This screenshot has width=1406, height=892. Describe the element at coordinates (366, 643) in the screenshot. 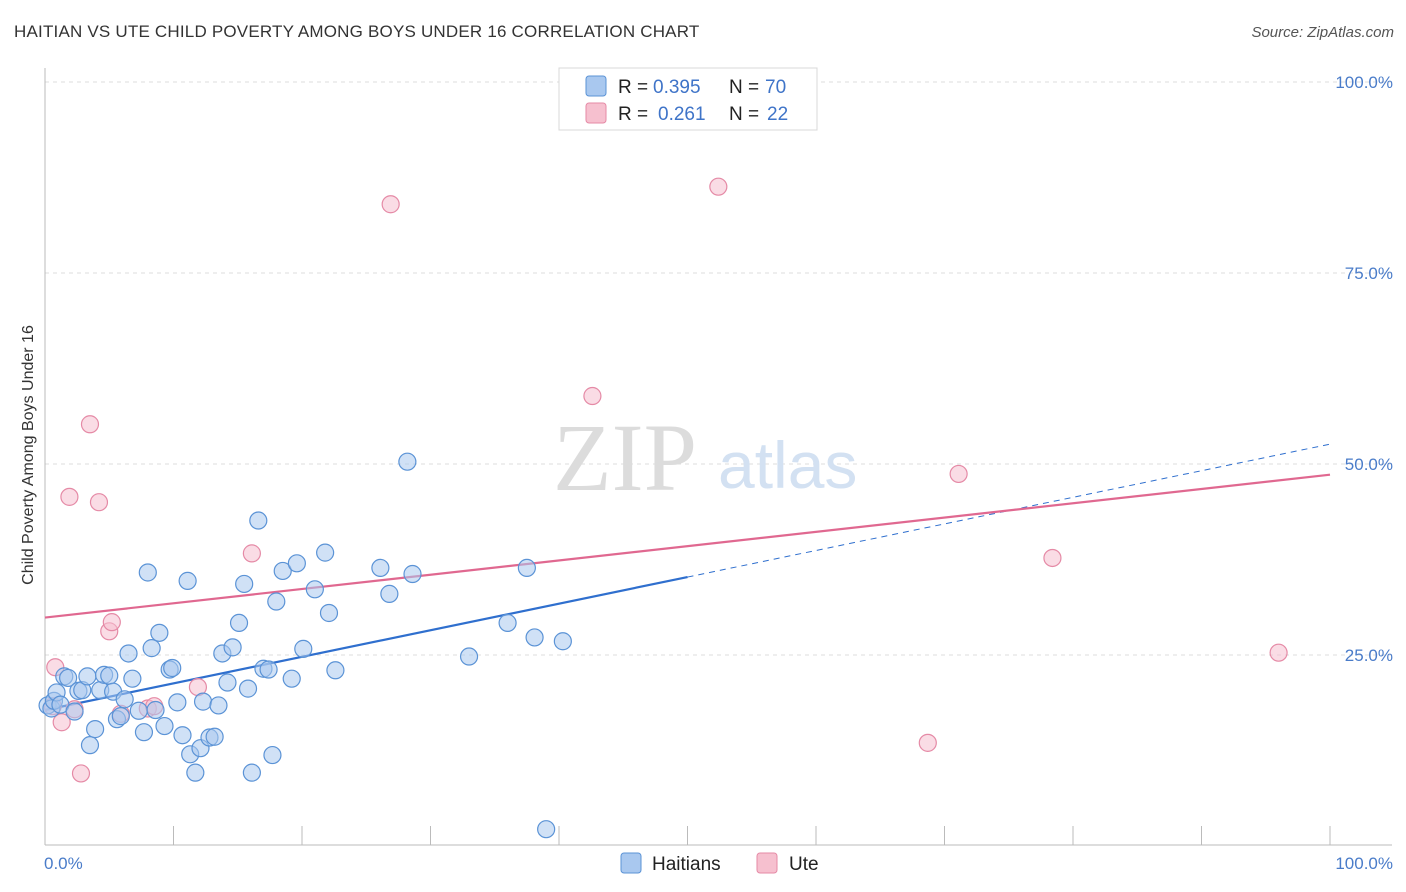

I see `trend-line-haitians` at that location.